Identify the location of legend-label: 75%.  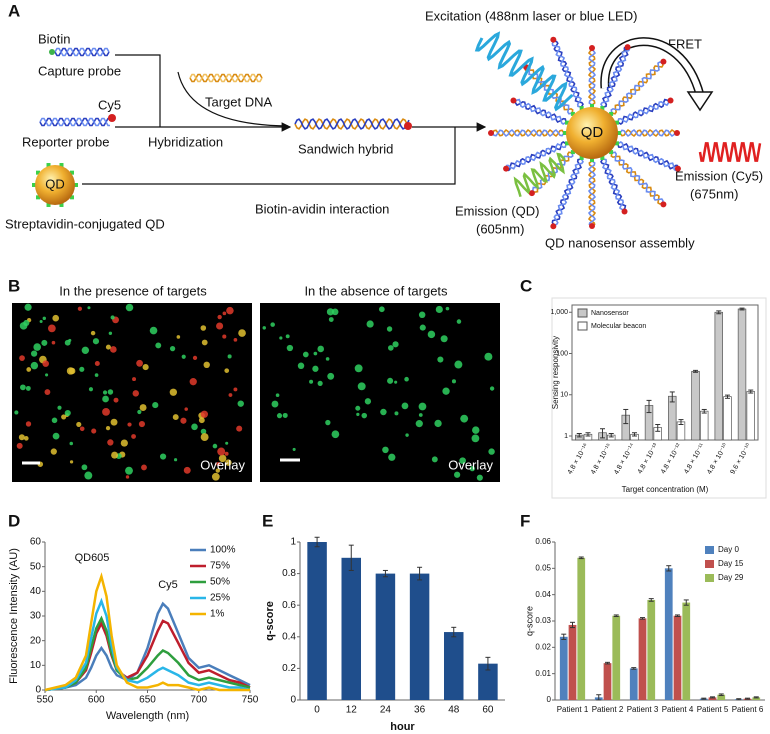
(220, 566).